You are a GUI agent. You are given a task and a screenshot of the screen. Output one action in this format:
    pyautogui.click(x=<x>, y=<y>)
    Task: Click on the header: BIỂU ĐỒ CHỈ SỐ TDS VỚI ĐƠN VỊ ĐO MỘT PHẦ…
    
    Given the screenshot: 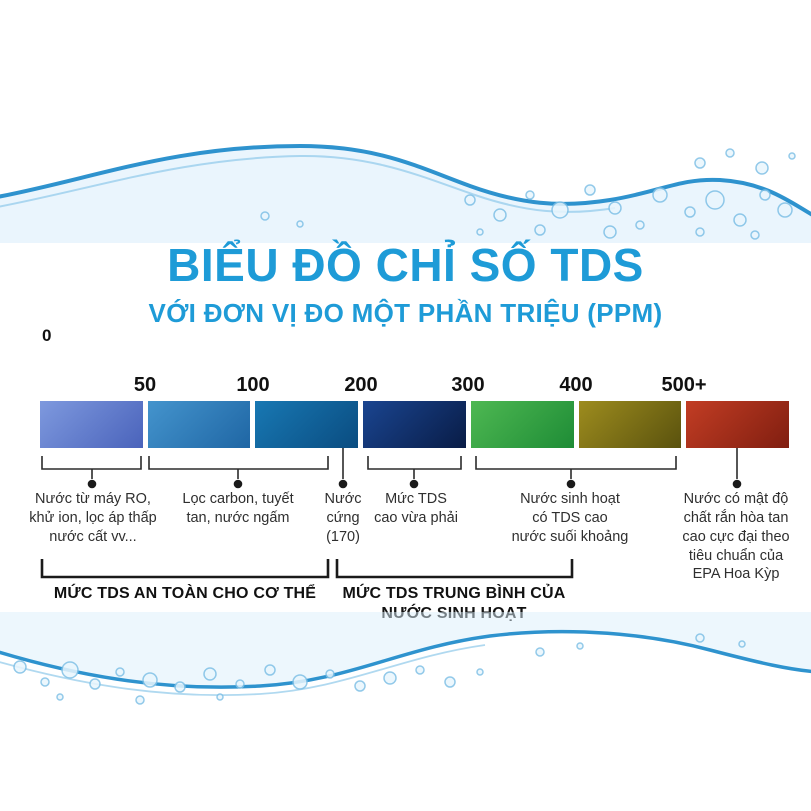 What is the action you would take?
    pyautogui.click(x=405, y=284)
    